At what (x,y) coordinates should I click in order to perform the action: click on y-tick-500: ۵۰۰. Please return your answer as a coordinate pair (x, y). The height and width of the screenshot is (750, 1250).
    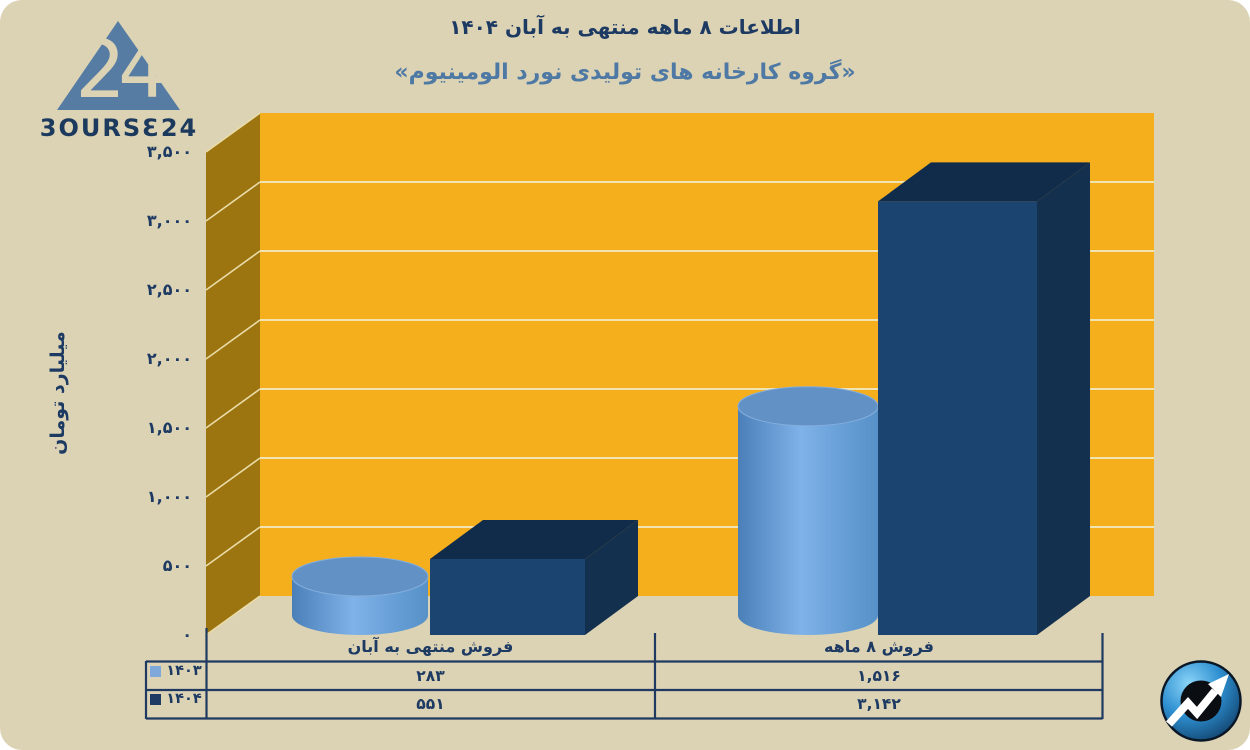
    Looking at the image, I should click on (177, 565).